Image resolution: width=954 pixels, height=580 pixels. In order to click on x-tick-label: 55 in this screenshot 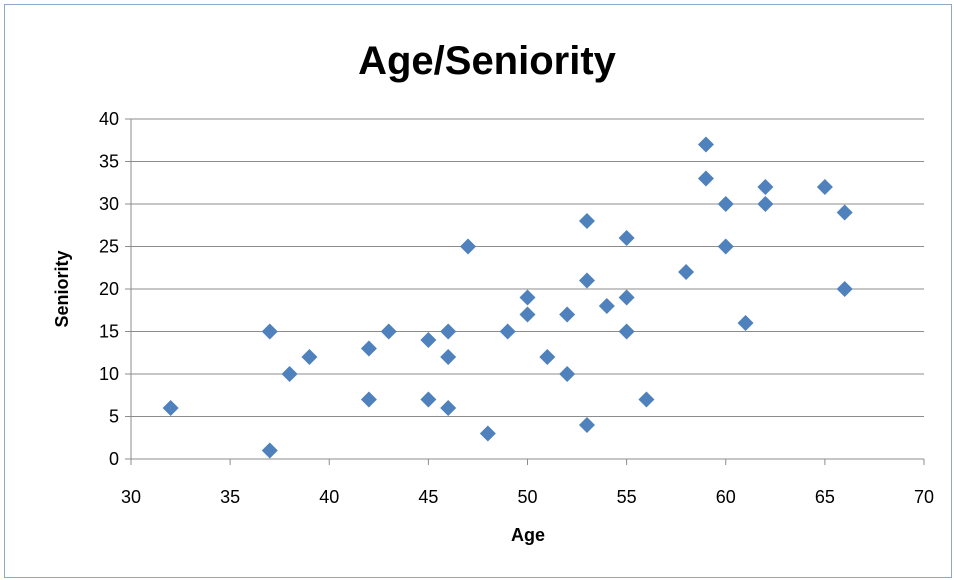, I will do `click(627, 497)`.